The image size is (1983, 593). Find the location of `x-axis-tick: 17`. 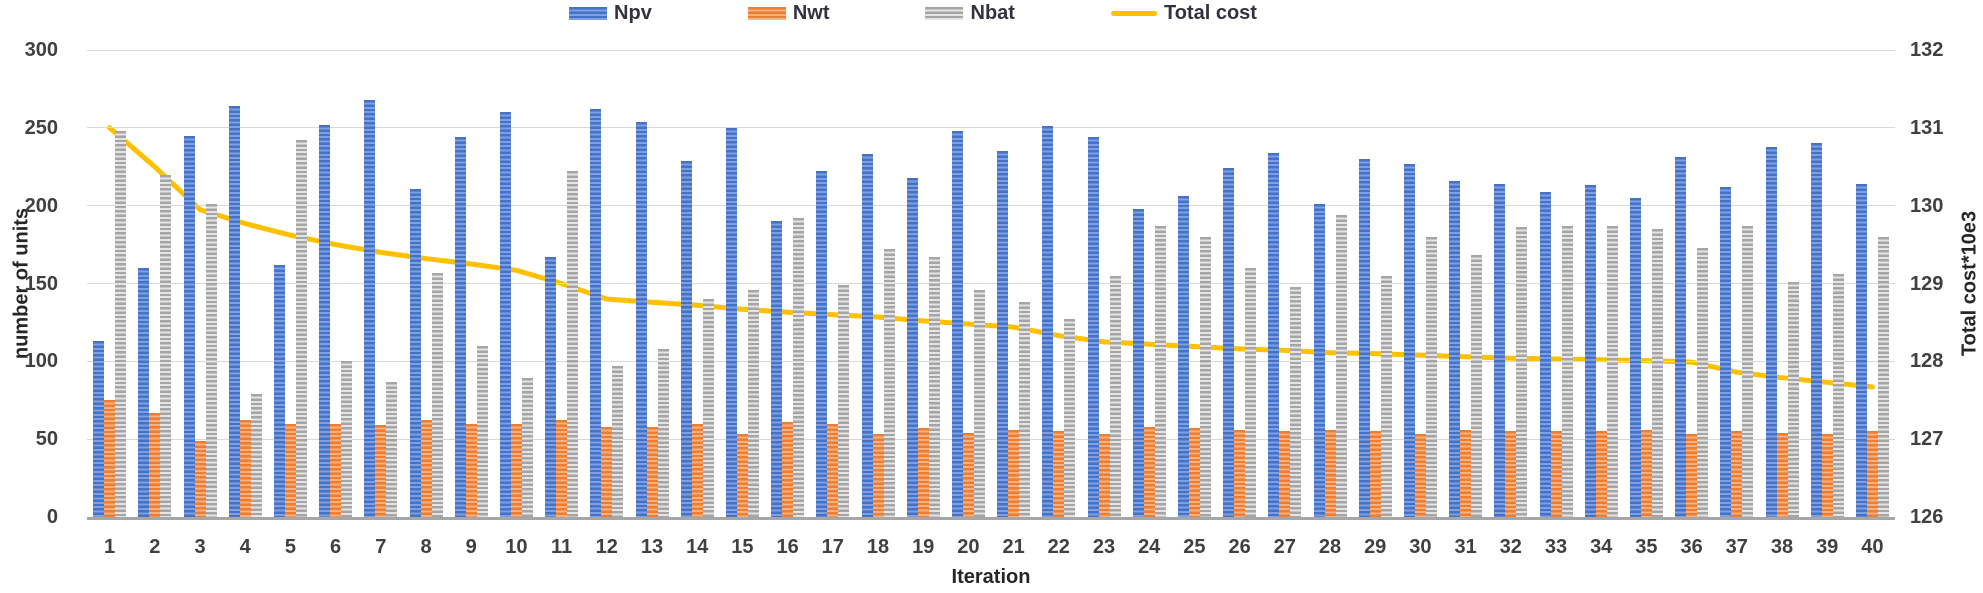

x-axis-tick: 17 is located at coordinates (832, 547).